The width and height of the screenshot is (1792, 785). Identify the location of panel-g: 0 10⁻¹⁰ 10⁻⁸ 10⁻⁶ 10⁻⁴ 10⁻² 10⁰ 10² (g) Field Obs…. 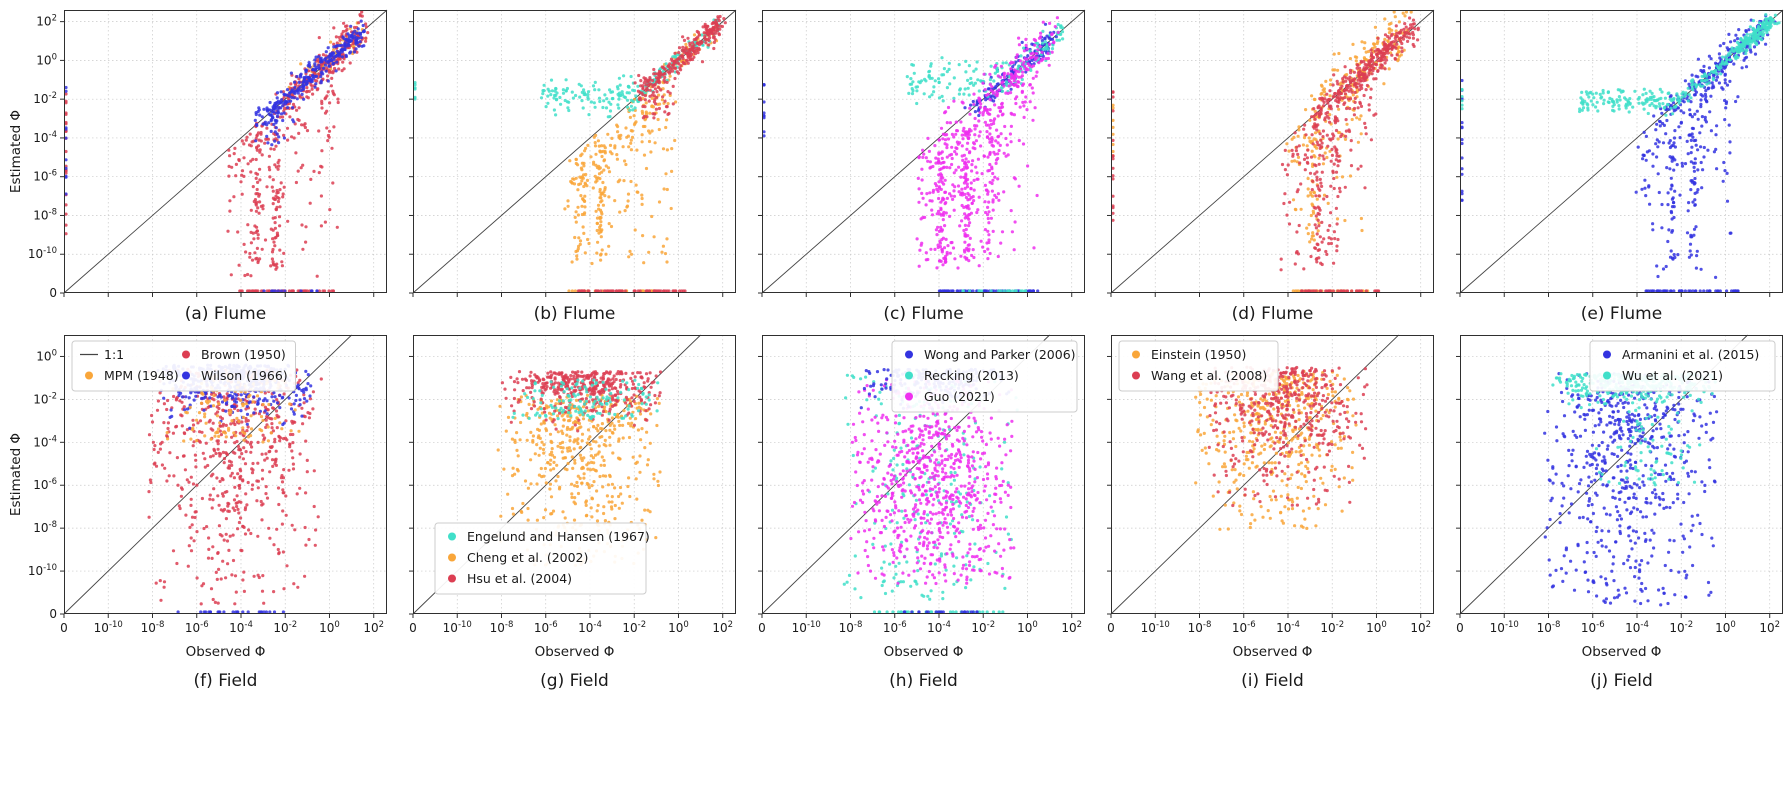
(572, 512).